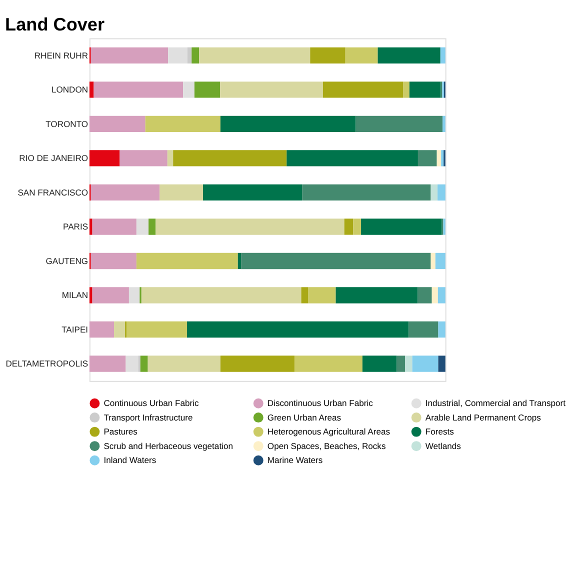 This screenshot has height=569, width=571. I want to click on legend-label: Industrial, Commercial and Transport, so click(495, 403).